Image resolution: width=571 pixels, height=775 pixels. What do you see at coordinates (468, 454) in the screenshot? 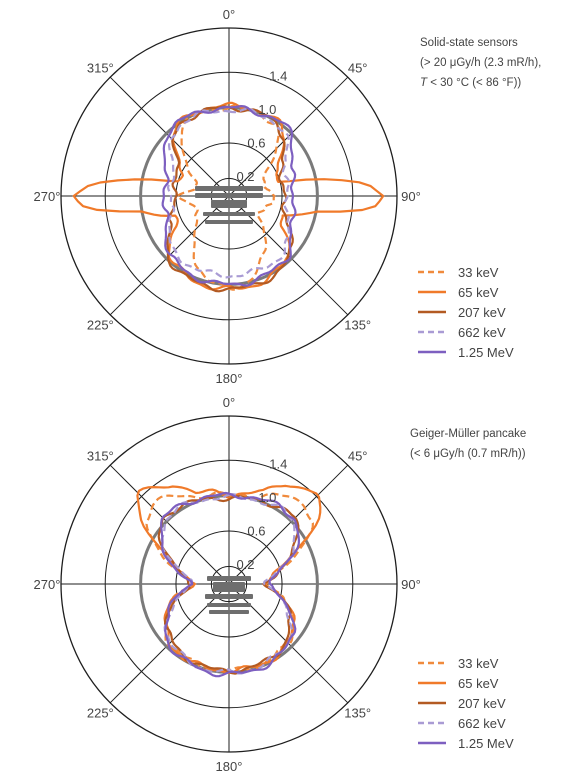
I see `annotation-line: (< 6 μGy/h (0.7 mR/h))` at bounding box center [468, 454].